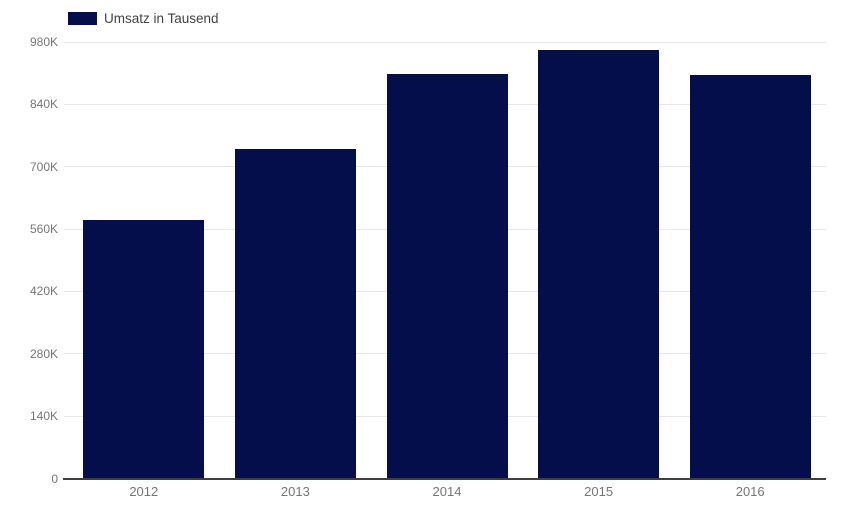 The width and height of the screenshot is (847, 506). Describe the element at coordinates (295, 491) in the screenshot. I see `x-axis-label: 2013` at that location.